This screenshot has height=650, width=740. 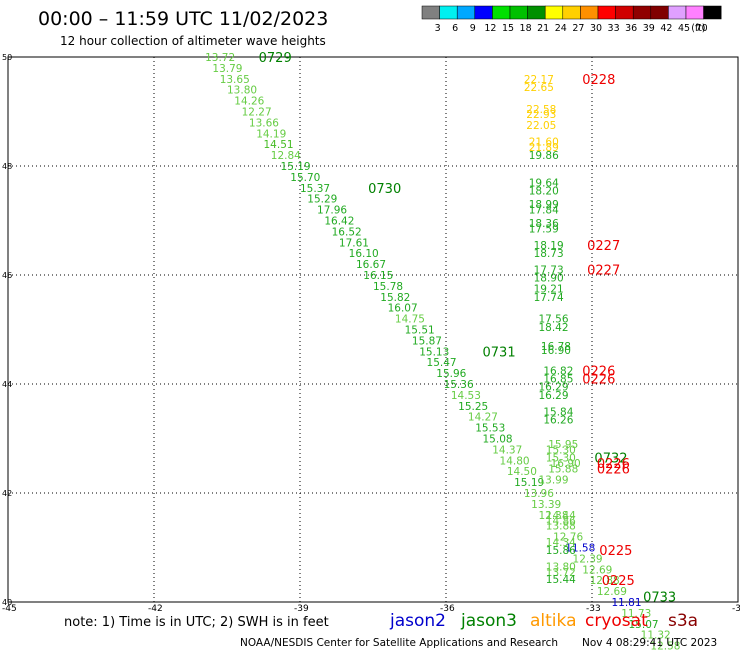 What do you see at coordinates (561, 459) in the screenshot?
I see `wave-height-label: 15.30` at bounding box center [561, 459].